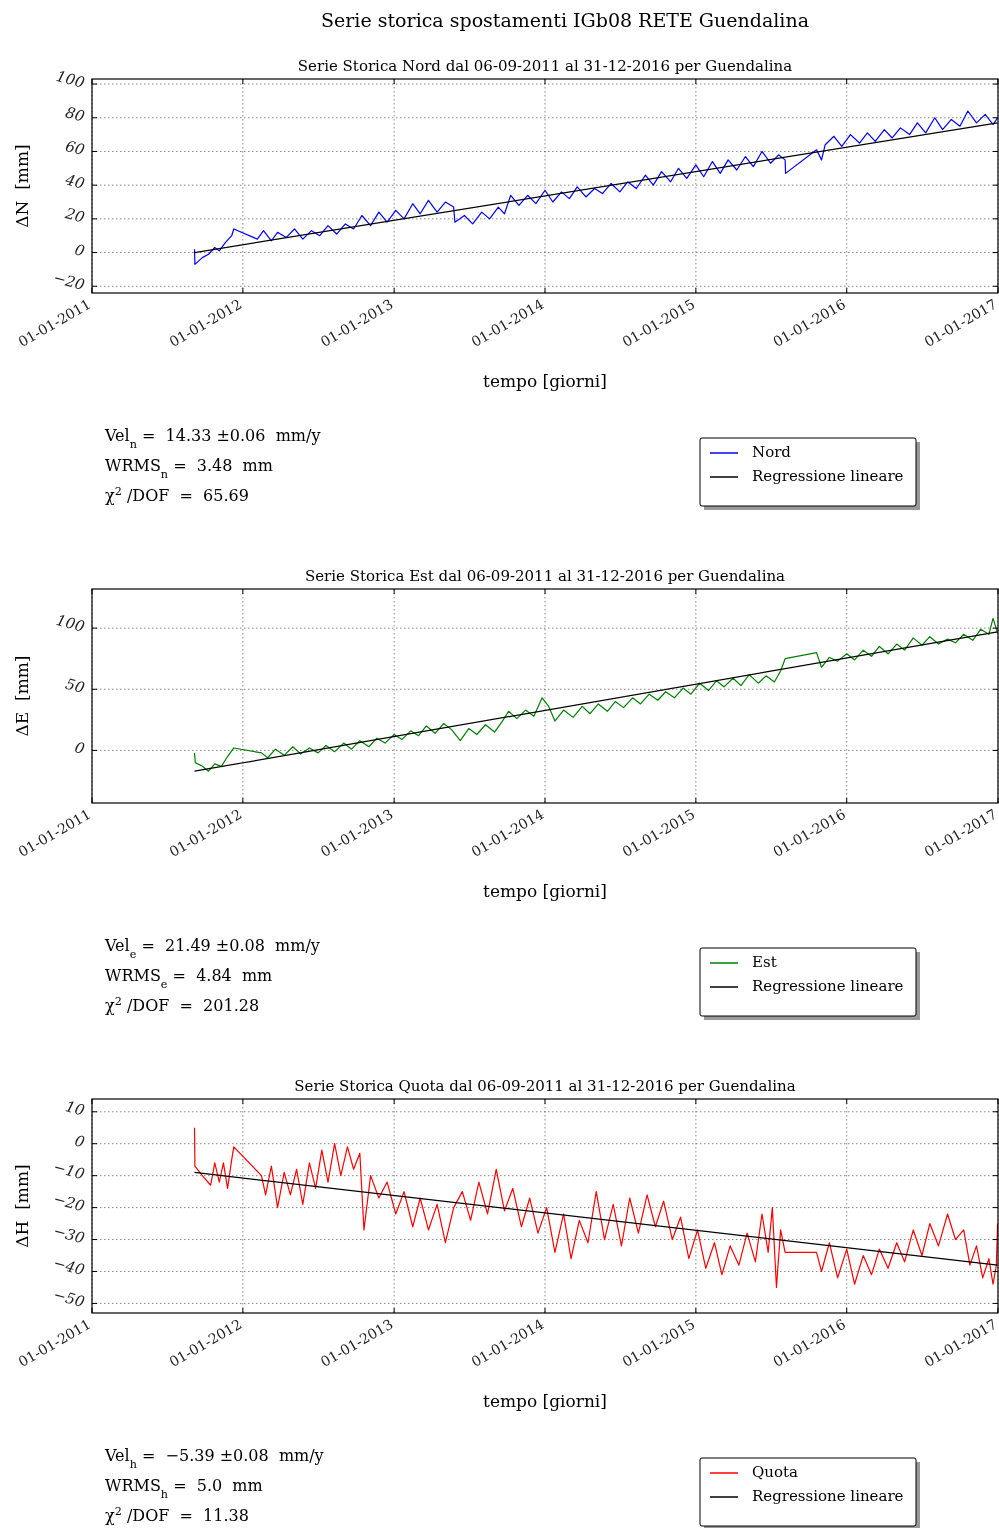  Describe the element at coordinates (214, 1458) in the screenshot. I see `text: Vel$_{h}$ = −5.39 ±0.08 mm/y` at that location.